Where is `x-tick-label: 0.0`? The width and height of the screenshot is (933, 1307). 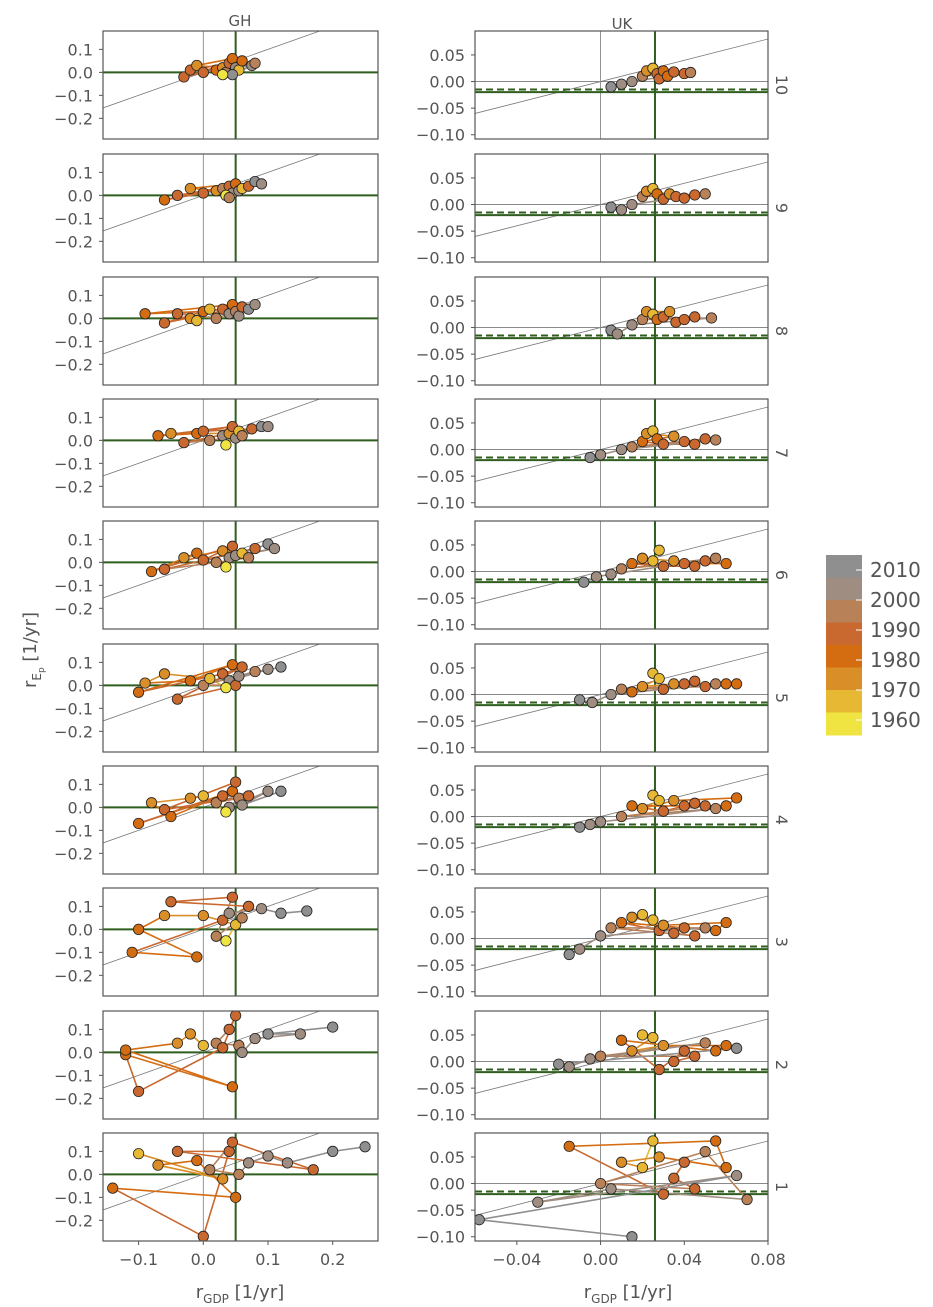
x-tick-label: 0.0 is located at coordinates (203, 1259).